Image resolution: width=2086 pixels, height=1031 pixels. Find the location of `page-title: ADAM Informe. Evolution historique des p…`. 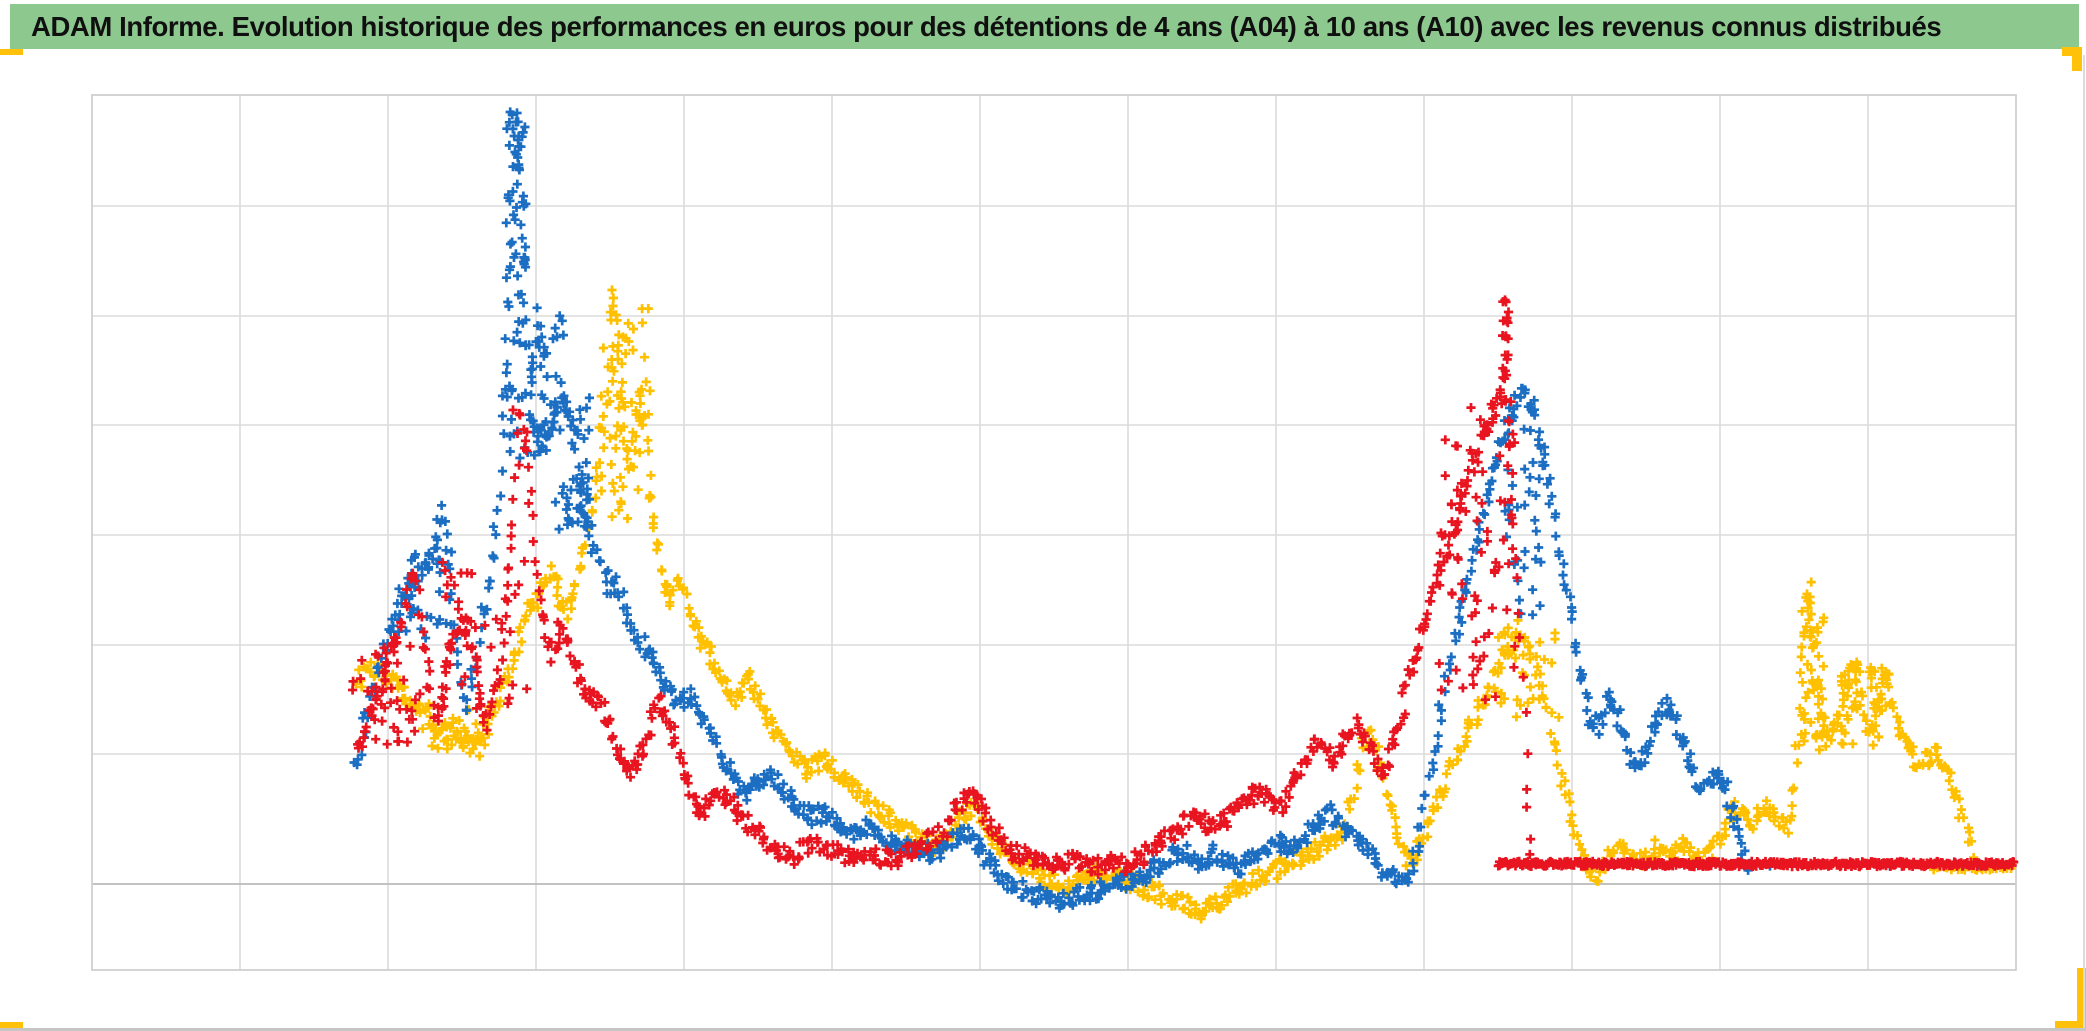

page-title: ADAM Informe. Evolution historique des p… is located at coordinates (986, 26).